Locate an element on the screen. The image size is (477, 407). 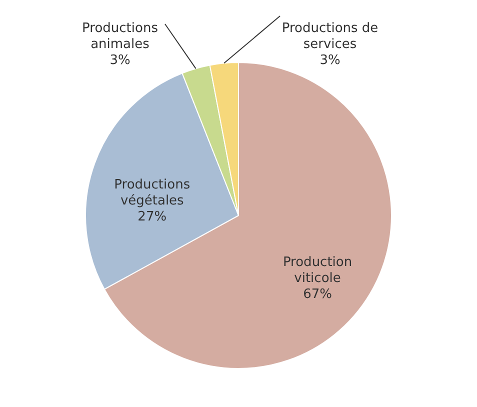
slice-label: Productions de services is located at coordinates (330, 36).